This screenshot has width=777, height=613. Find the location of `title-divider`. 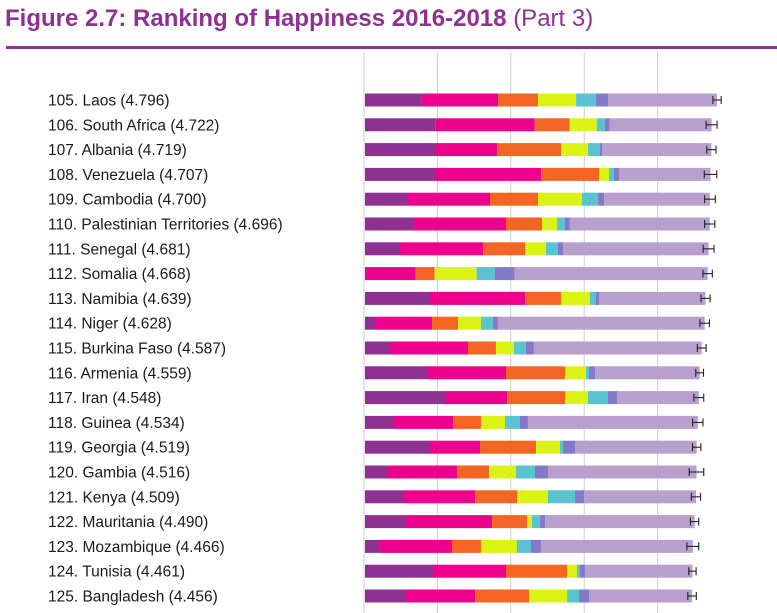

title-divider is located at coordinates (391, 47).